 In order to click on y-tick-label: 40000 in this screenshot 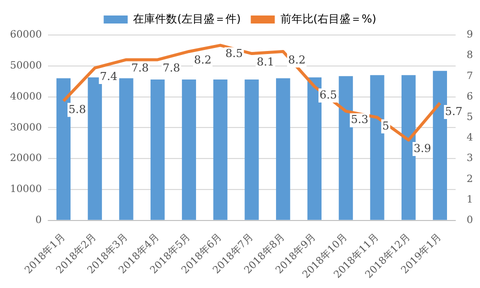, I will do `click(26, 96)`.